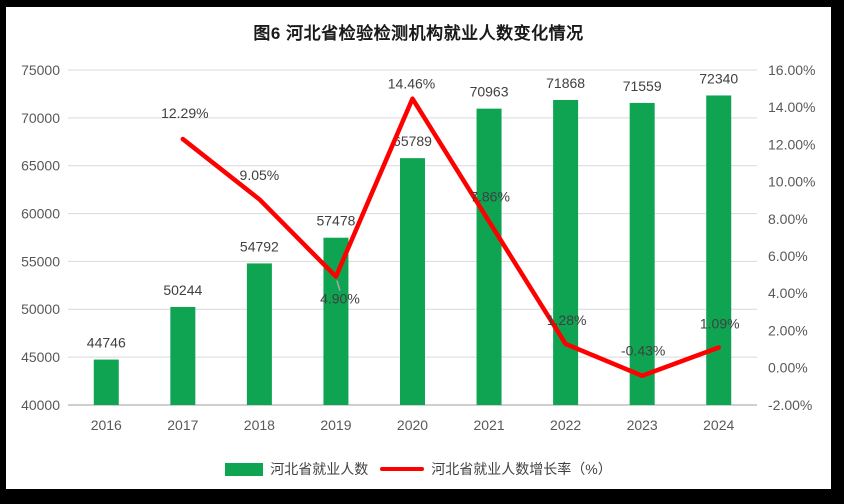 Image resolution: width=844 pixels, height=504 pixels. I want to click on bar-value-label: 44746, so click(106, 342).